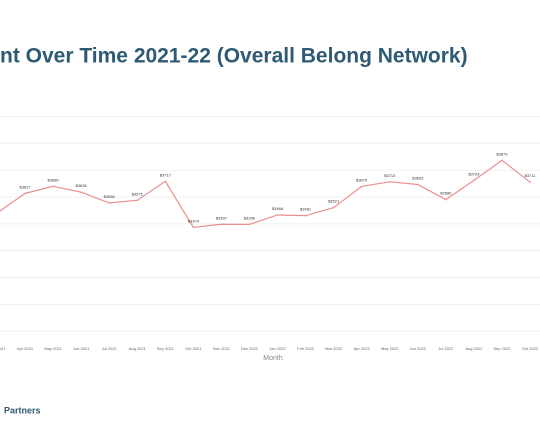 The width and height of the screenshot is (540, 432). Describe the element at coordinates (193, 348) in the screenshot. I see `x-tick-label: Oct 2021` at that location.